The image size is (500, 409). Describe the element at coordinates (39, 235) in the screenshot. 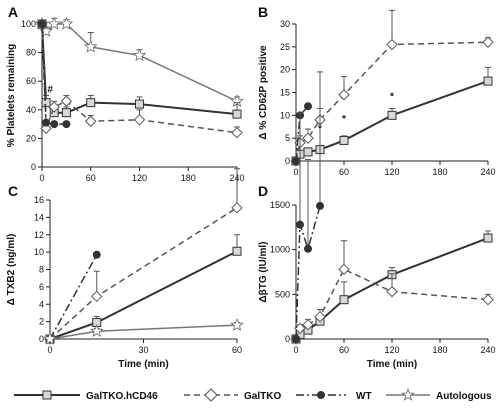

I see `y-tick-label: 12` at that location.